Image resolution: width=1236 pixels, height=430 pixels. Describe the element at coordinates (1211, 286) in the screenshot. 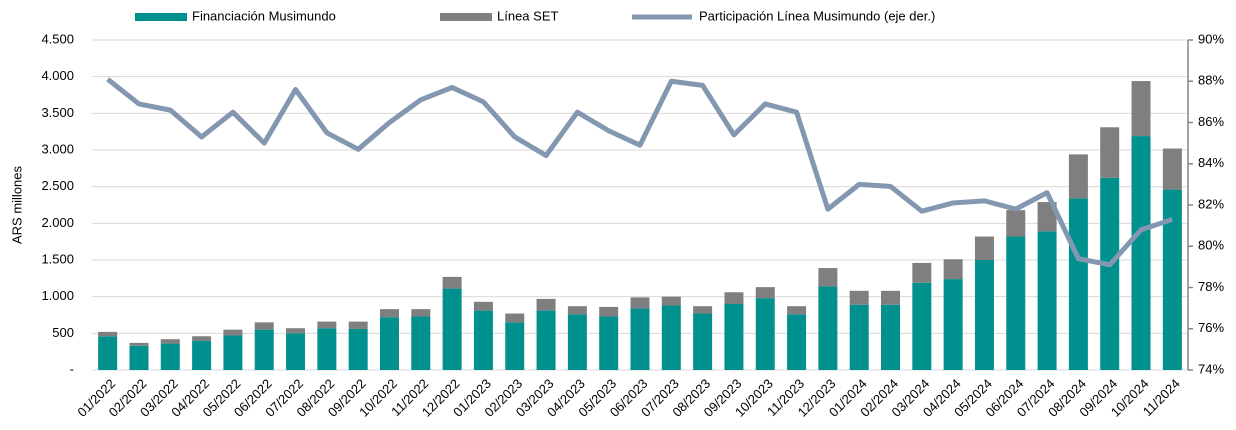

I see `y2-tick-label: 78%` at that location.